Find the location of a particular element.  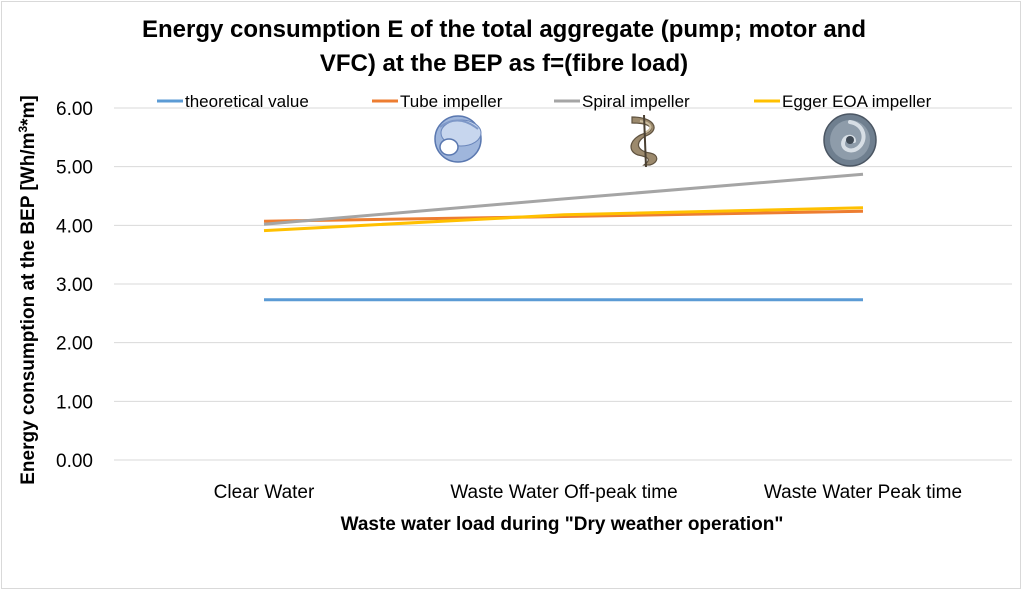

y-axis-title: Energy consumption at the BEP [Wh/m3*m] is located at coordinates (27, 290).